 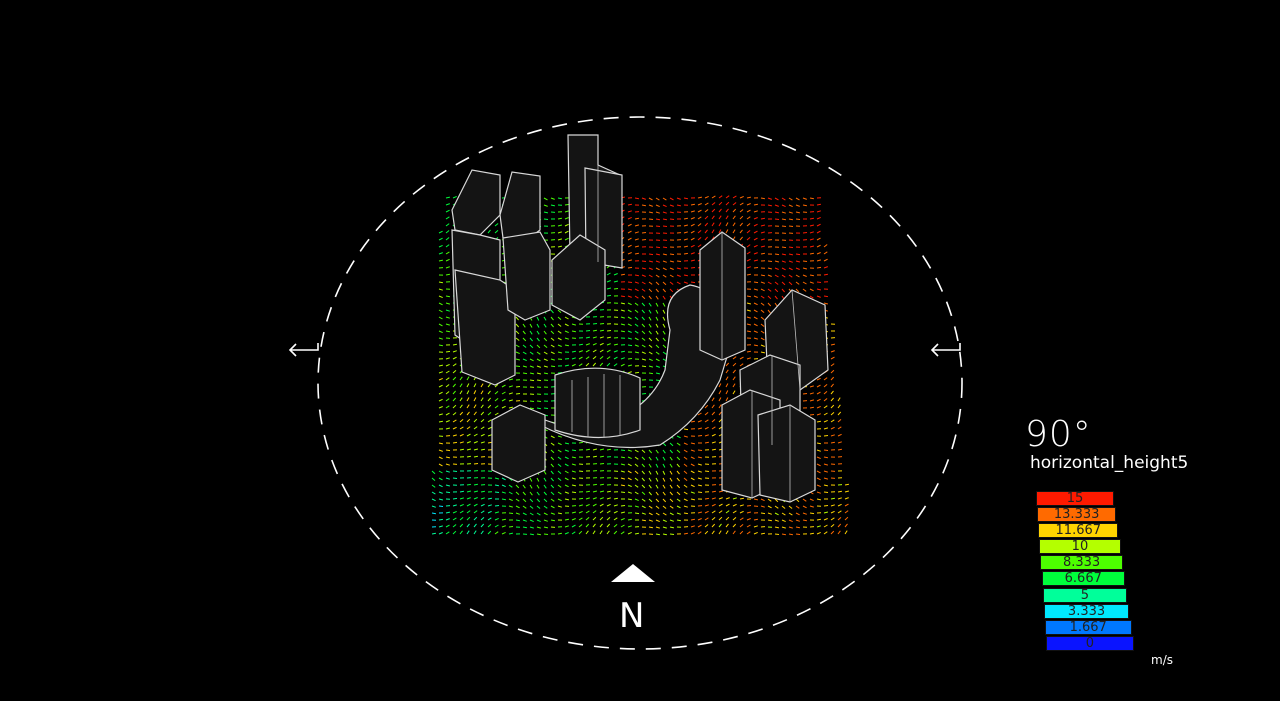 What do you see at coordinates (945, 350) in the screenshot?
I see `rotate-right-icon` at bounding box center [945, 350].